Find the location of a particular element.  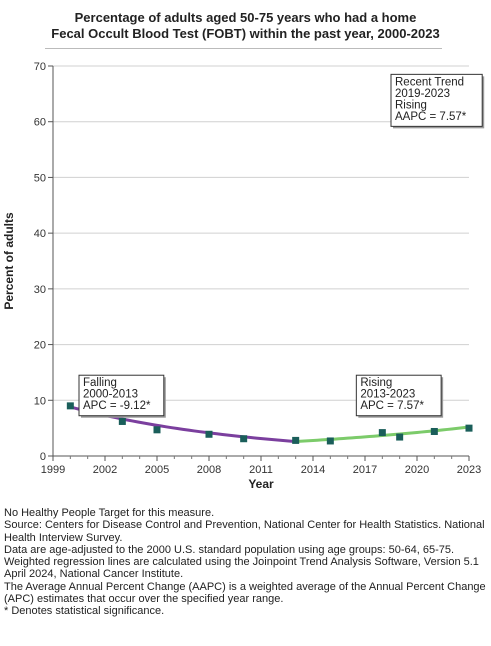

x-tick-label-0: 1999 is located at coordinates (53, 470).